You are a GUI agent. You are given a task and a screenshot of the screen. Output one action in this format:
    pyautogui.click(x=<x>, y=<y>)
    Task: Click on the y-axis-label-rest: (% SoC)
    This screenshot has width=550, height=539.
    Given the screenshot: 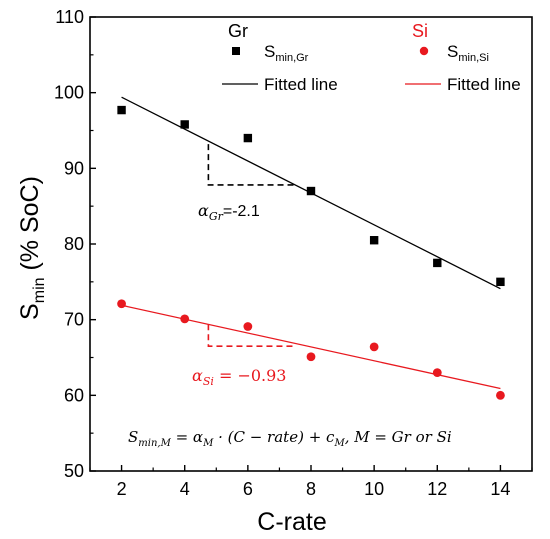 What is the action you would take?
    pyautogui.click(x=30, y=226)
    